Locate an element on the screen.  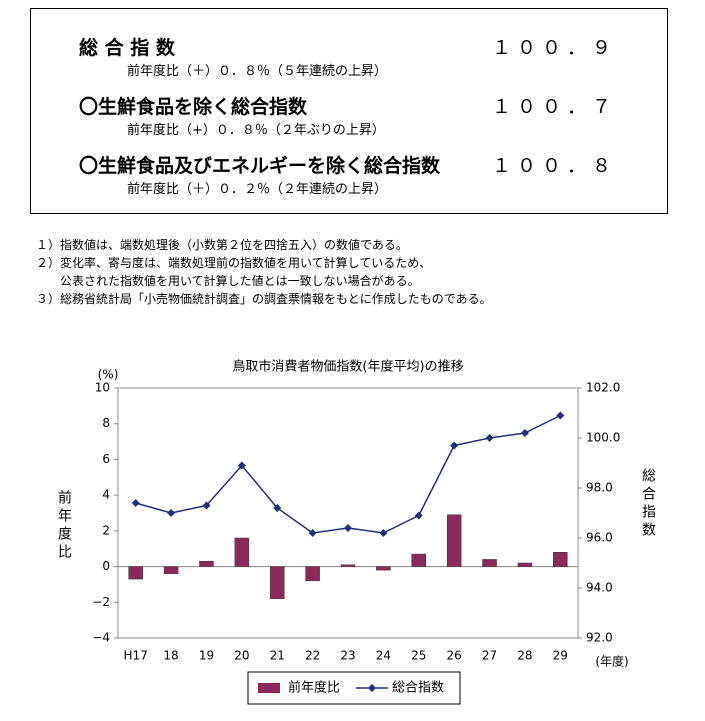
x-tick-label: 28 is located at coordinates (524, 656).